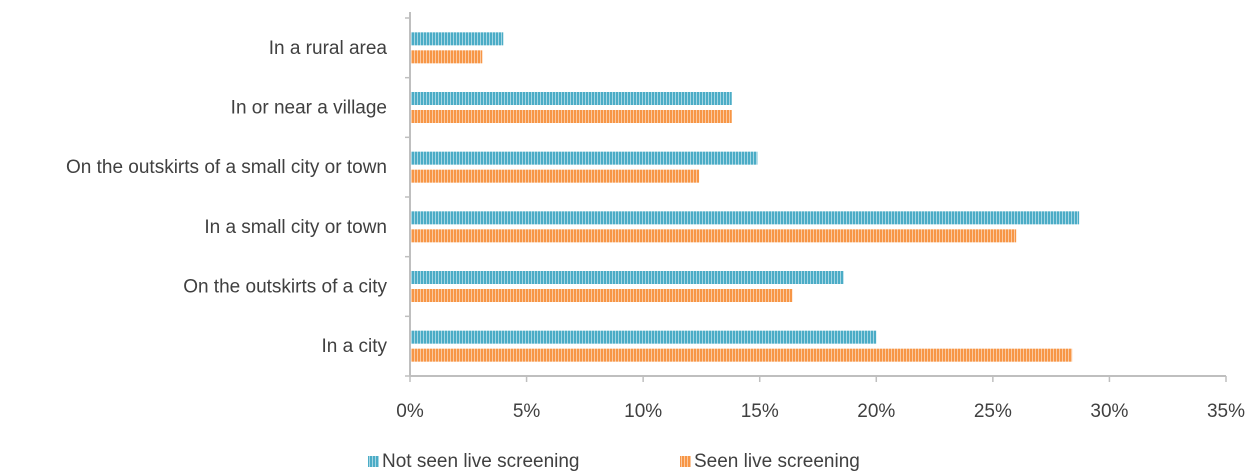  I want to click on legend-label: Seen live screening, so click(777, 461).